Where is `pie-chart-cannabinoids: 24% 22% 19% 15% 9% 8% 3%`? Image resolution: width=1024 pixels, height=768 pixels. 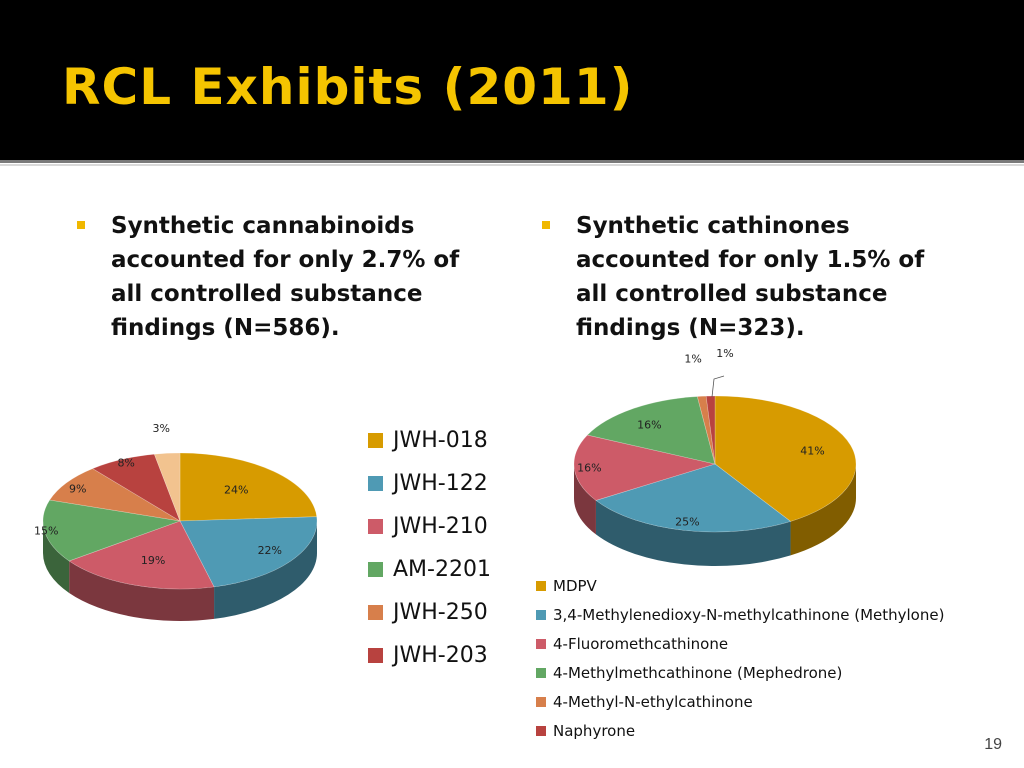 pie-chart-cannabinoids: 24% 22% 19% 15% 9% 8% 3% is located at coordinates (176, 521).